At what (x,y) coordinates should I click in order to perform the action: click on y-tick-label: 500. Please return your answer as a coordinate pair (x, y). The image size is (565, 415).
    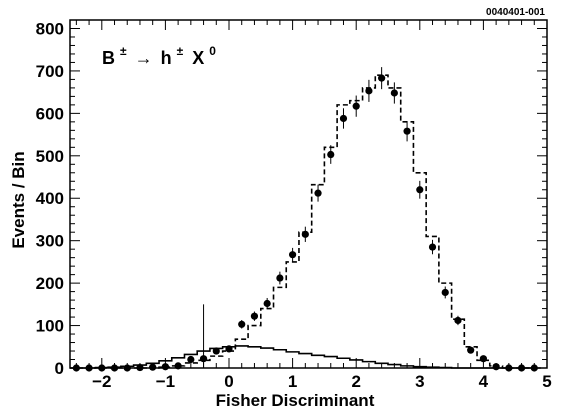
    Looking at the image, I should click on (50, 156).